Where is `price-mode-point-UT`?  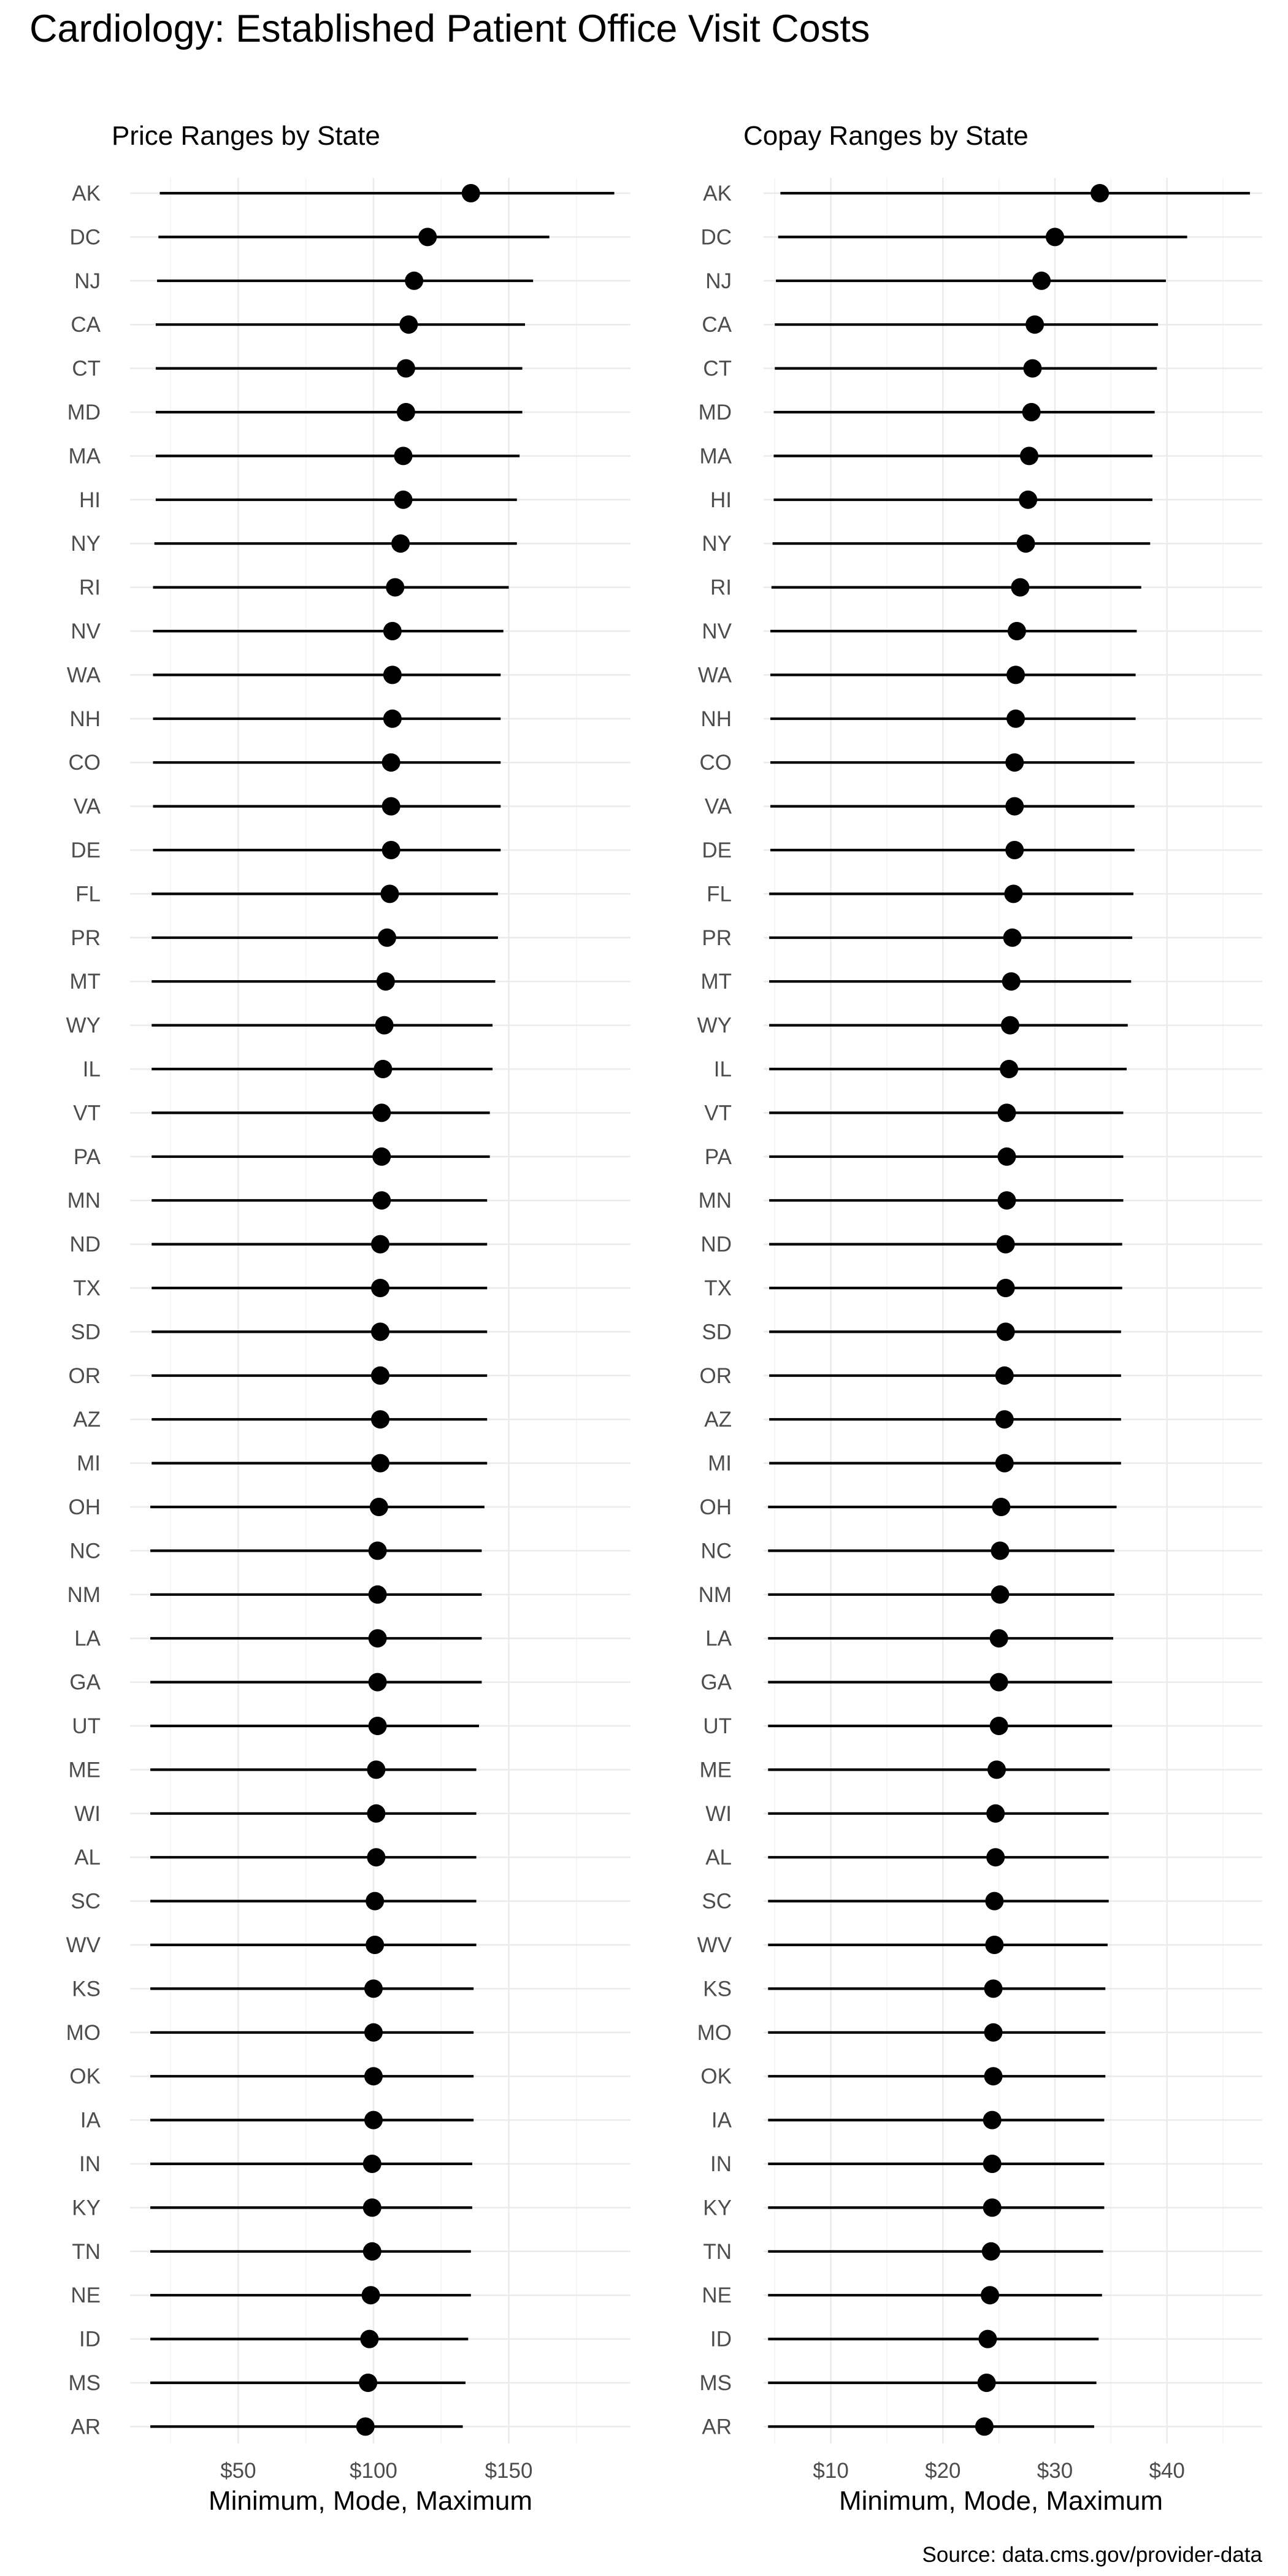 price-mode-point-UT is located at coordinates (377, 1726).